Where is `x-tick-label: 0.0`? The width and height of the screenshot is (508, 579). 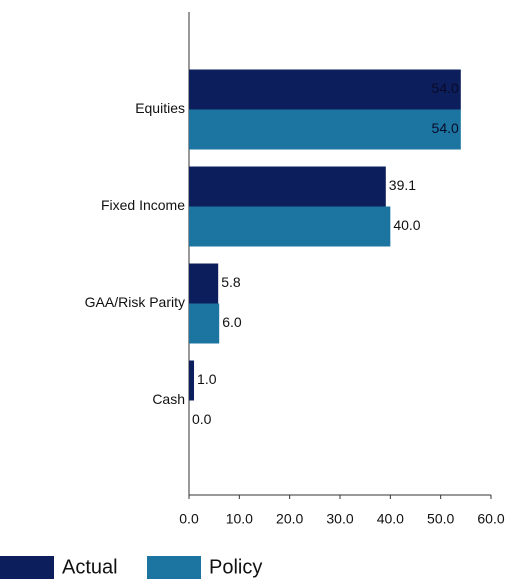 x-tick-label: 0.0 is located at coordinates (189, 519).